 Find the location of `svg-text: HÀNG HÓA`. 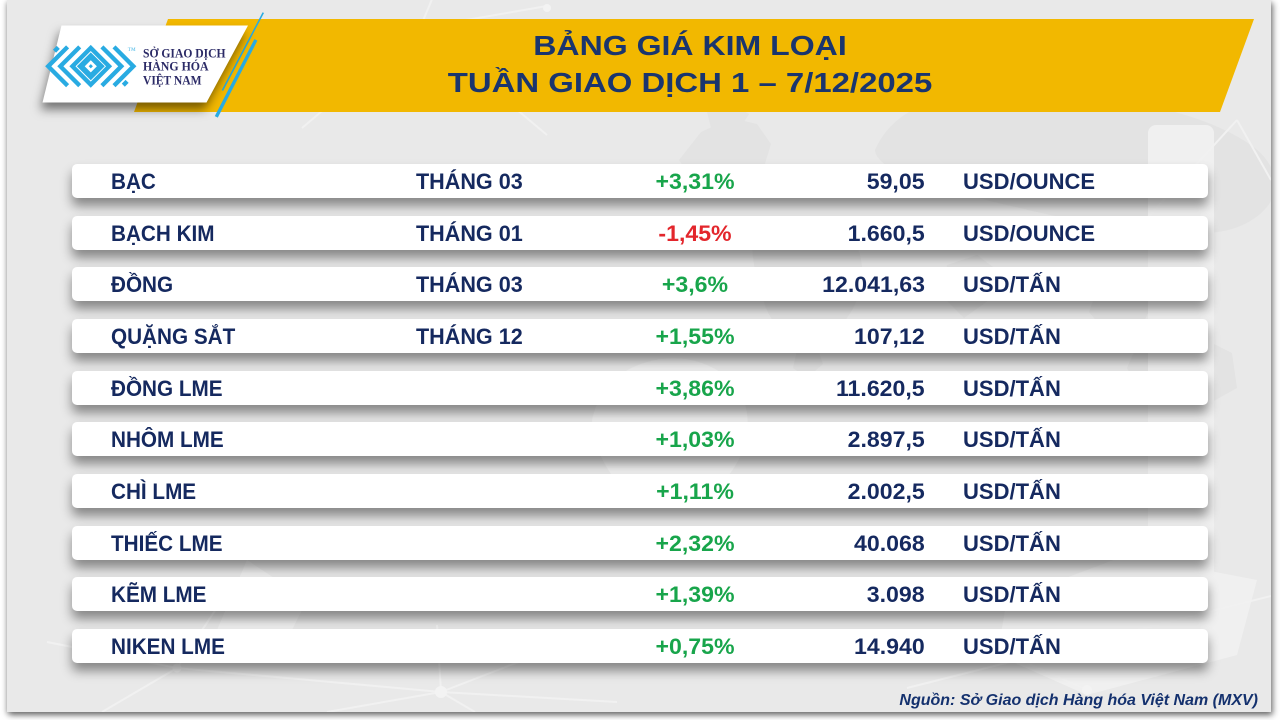

svg-text: HÀNG HÓA is located at coordinates (176, 66).